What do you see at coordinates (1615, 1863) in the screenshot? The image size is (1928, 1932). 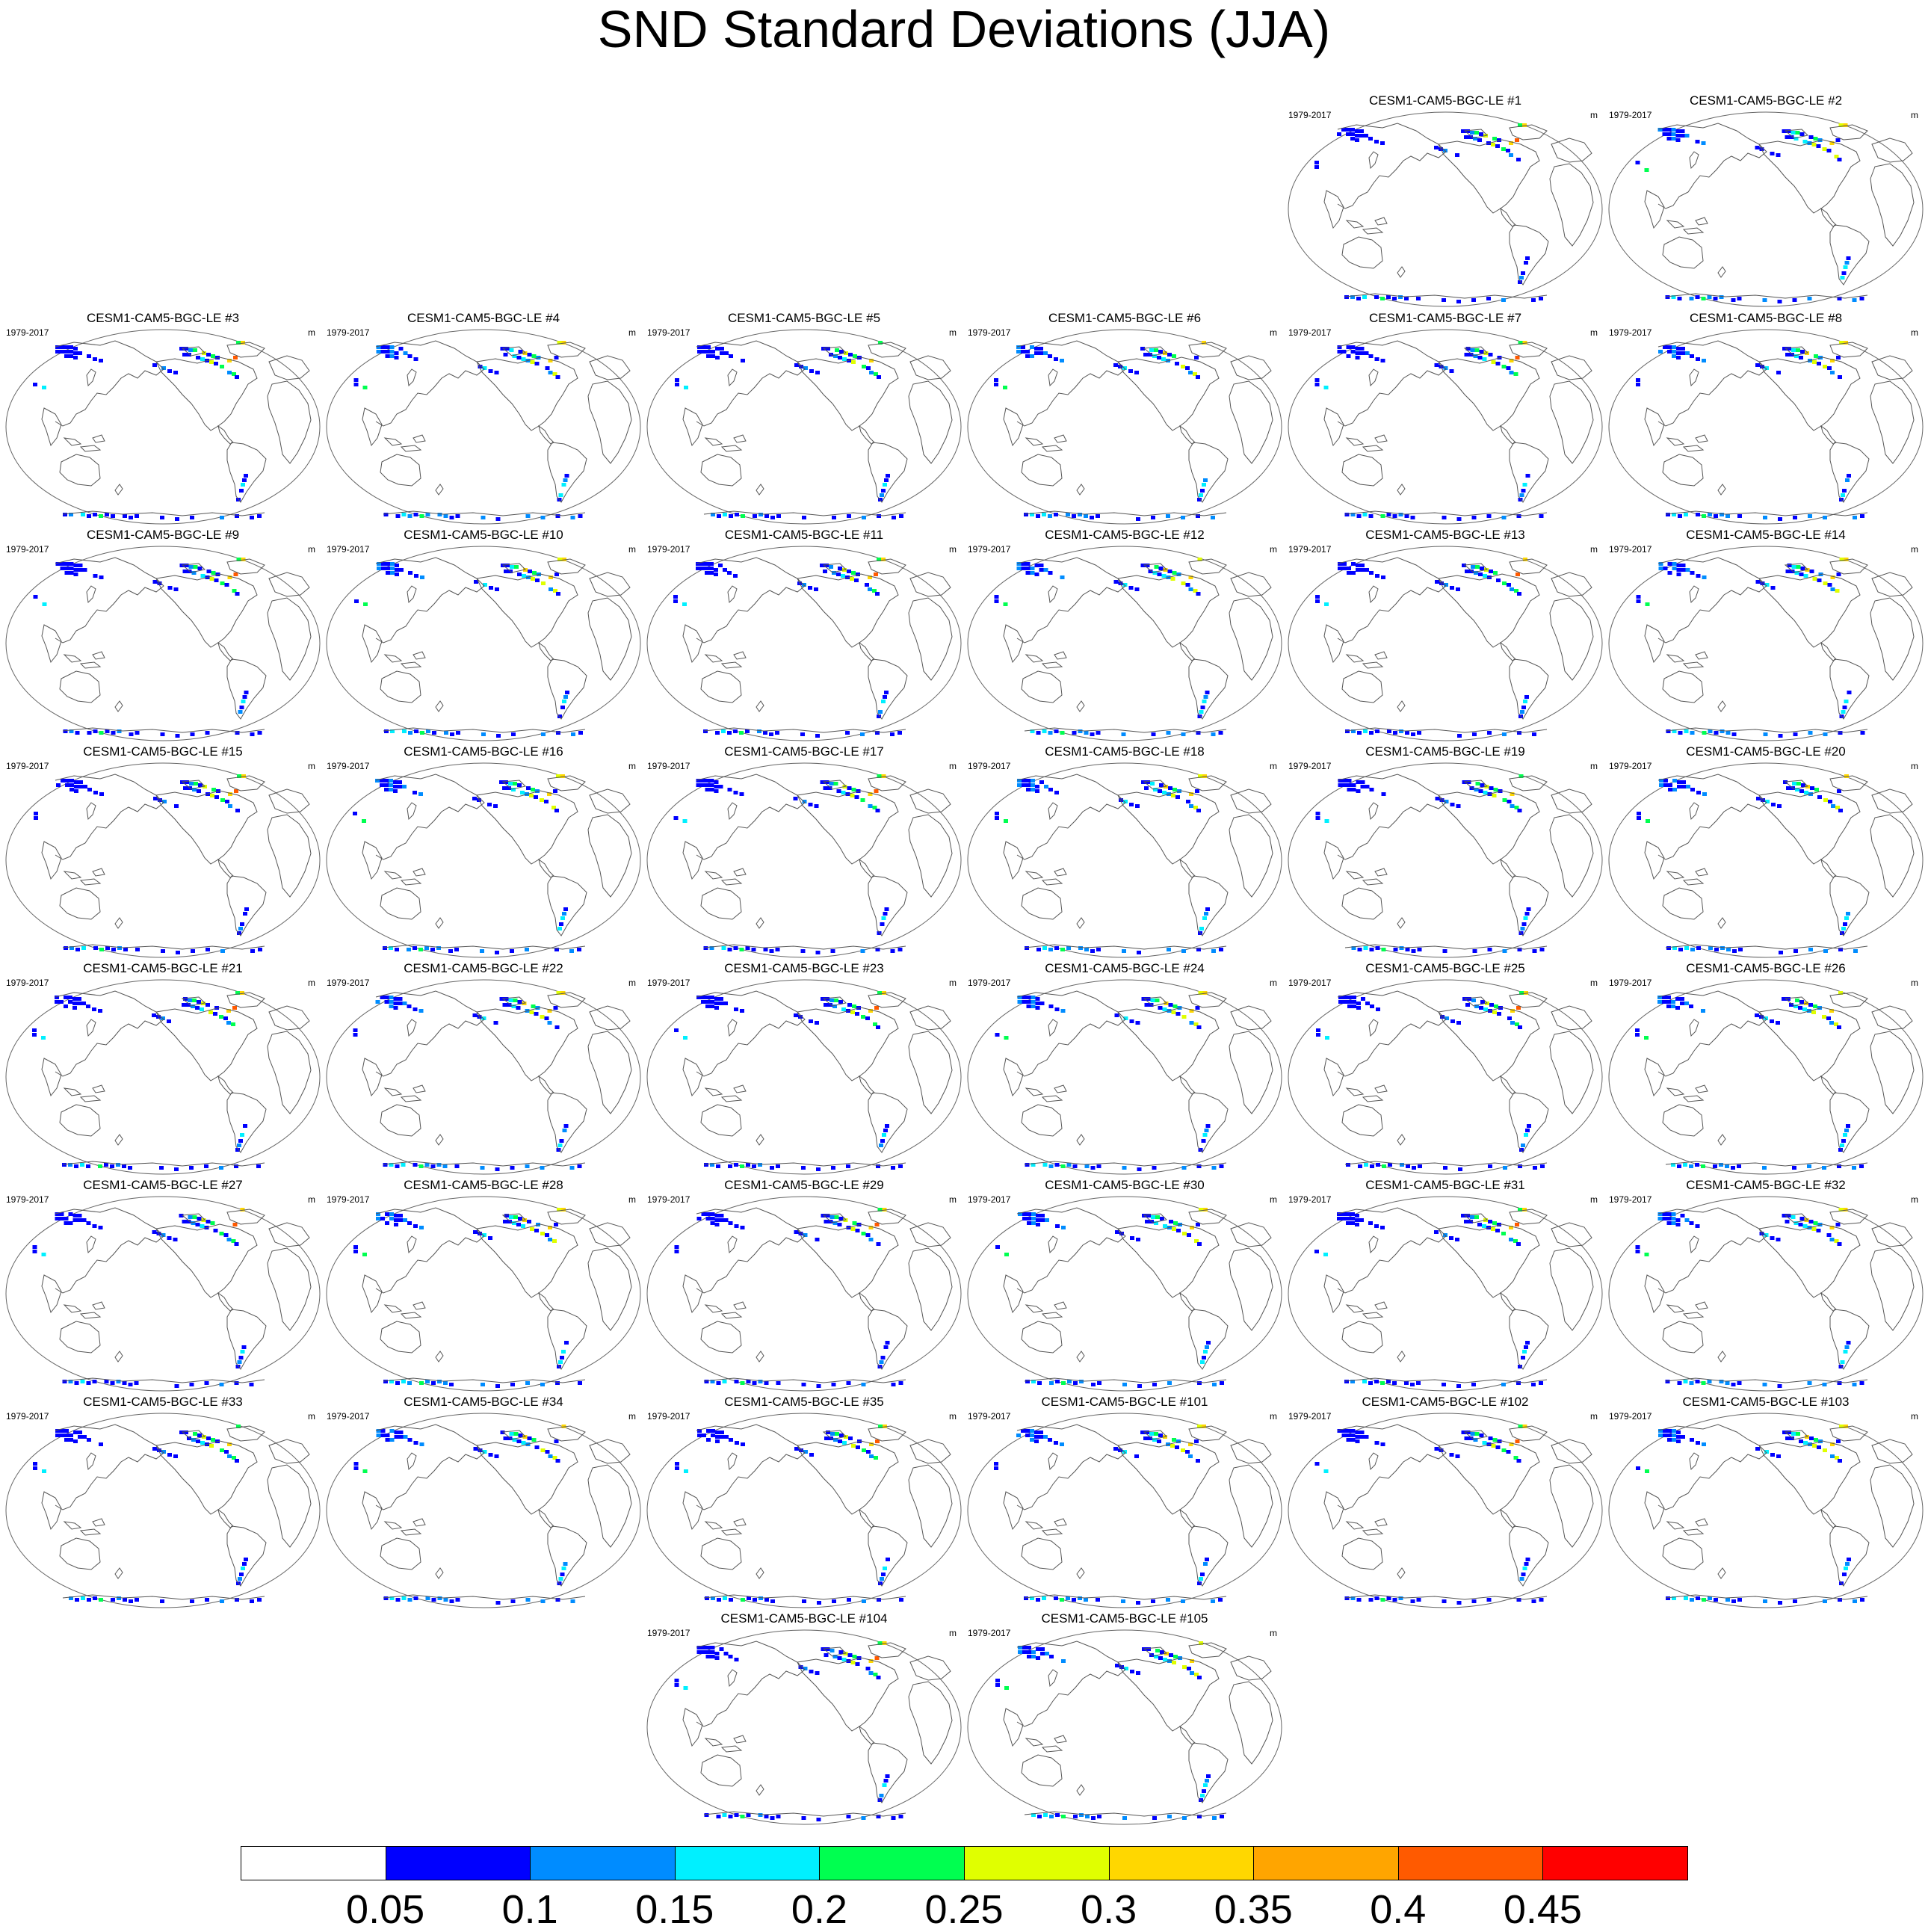 I see `colorbar-swatch` at bounding box center [1615, 1863].